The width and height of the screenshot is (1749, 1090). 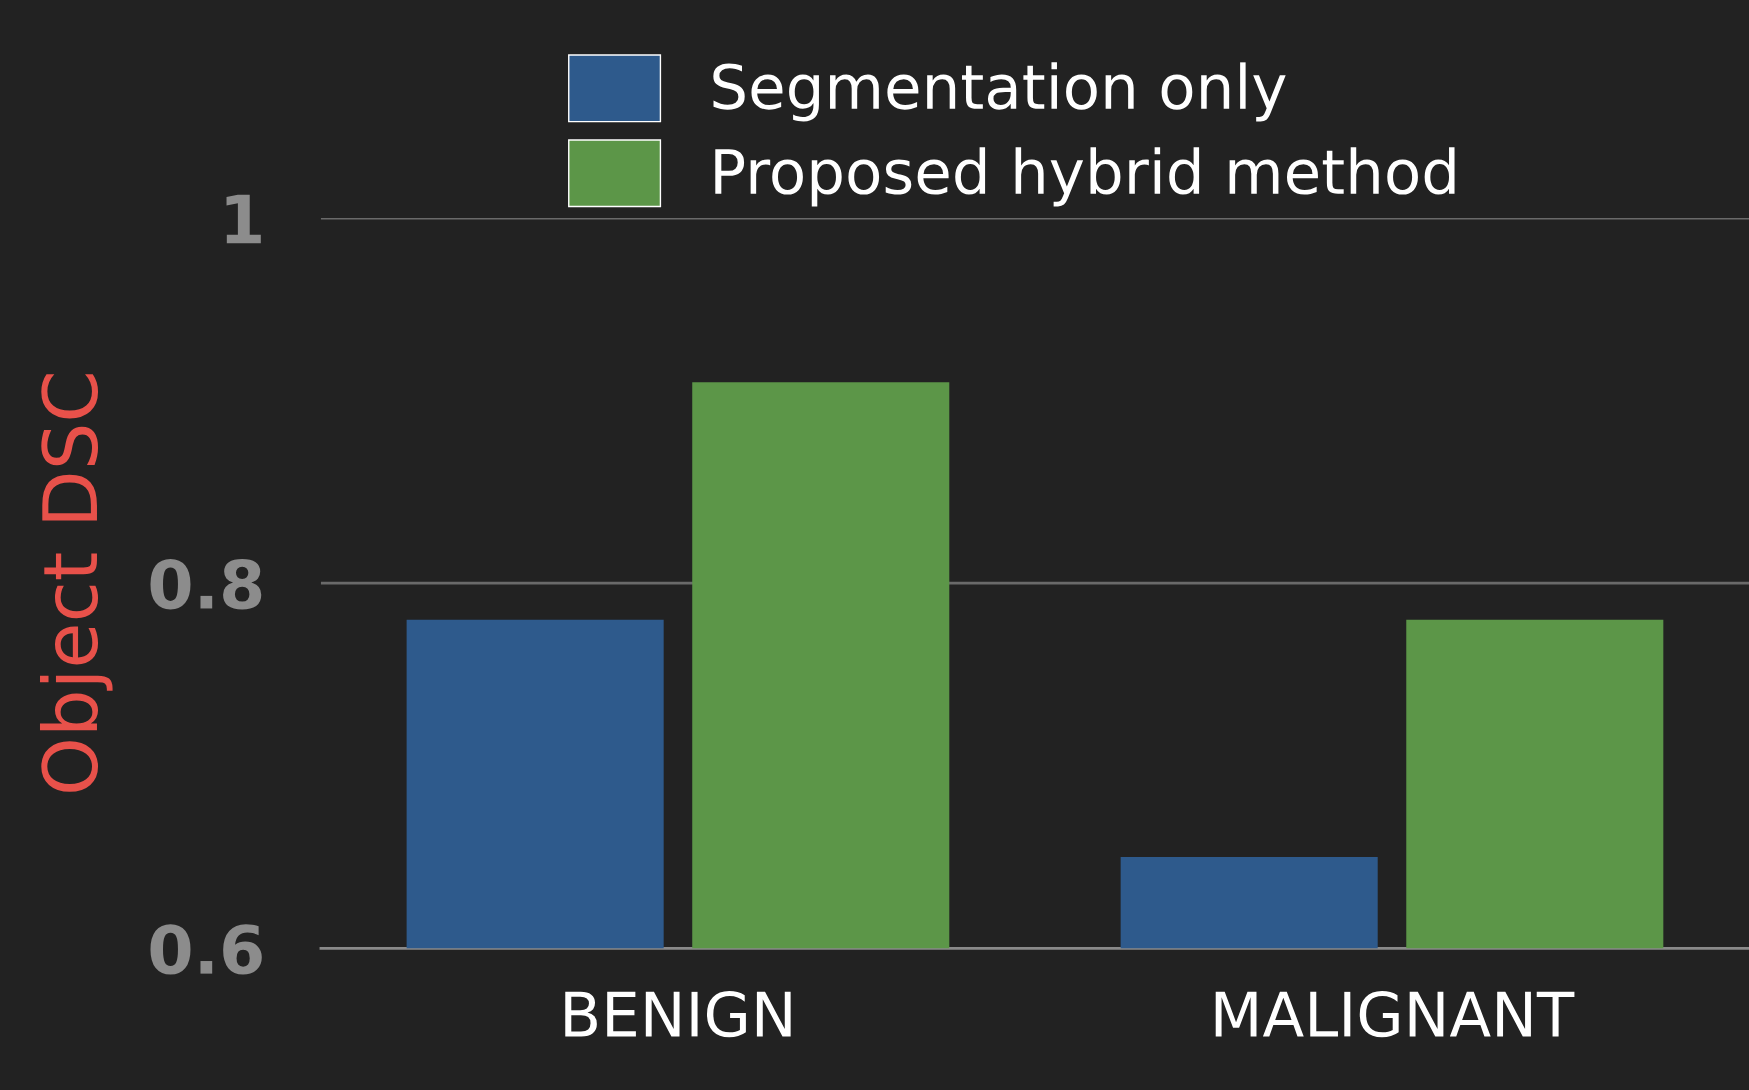 What do you see at coordinates (243, 219) in the screenshot?
I see `y-tick-label: 1` at bounding box center [243, 219].